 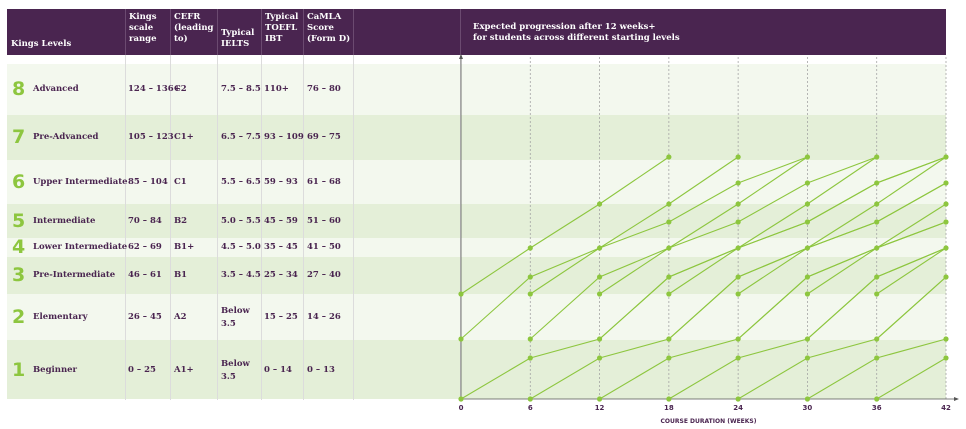 I want to click on kings-scale-range: 105 – 123, so click(x=151, y=137).